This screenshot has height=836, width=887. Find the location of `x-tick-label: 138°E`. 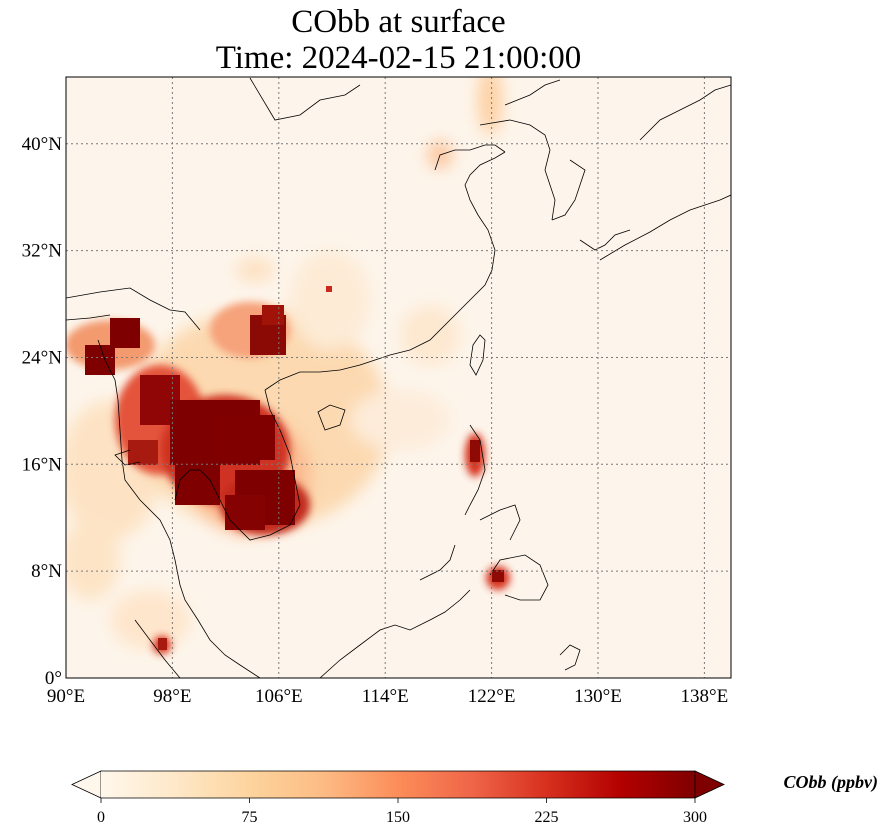

x-tick-label: 138°E is located at coordinates (705, 696).